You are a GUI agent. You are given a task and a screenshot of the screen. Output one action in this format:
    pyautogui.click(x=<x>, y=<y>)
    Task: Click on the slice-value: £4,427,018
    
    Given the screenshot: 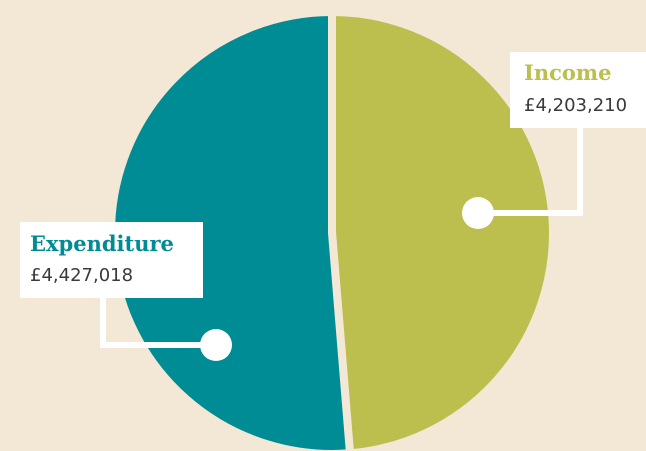 What is the action you would take?
    pyautogui.click(x=81, y=275)
    